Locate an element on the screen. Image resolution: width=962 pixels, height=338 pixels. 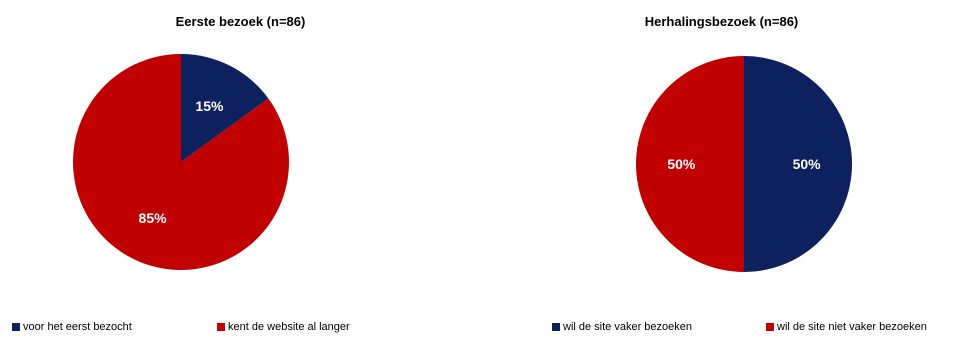
pie-chart: 15% 85% is located at coordinates (180, 162).